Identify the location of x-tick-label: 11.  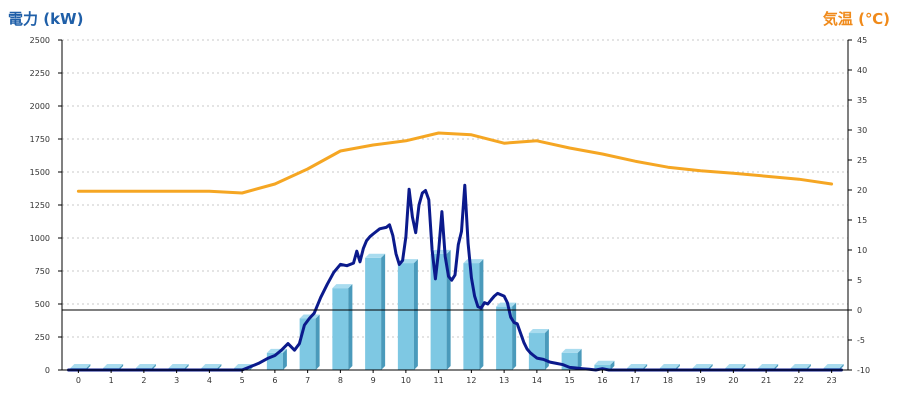
(439, 380).